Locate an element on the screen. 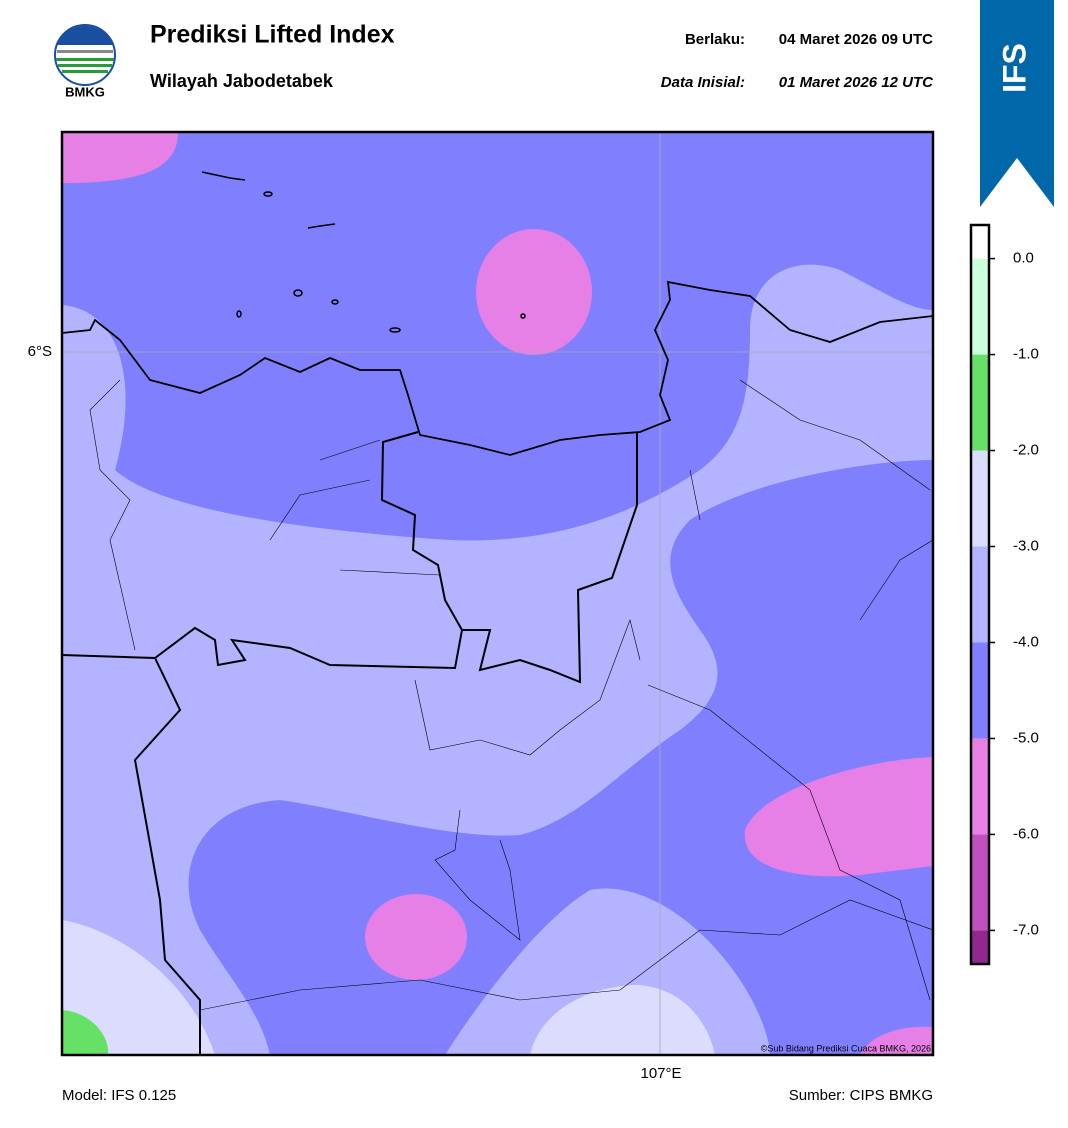 The image size is (1068, 1128). islands is located at coordinates (363, 252).